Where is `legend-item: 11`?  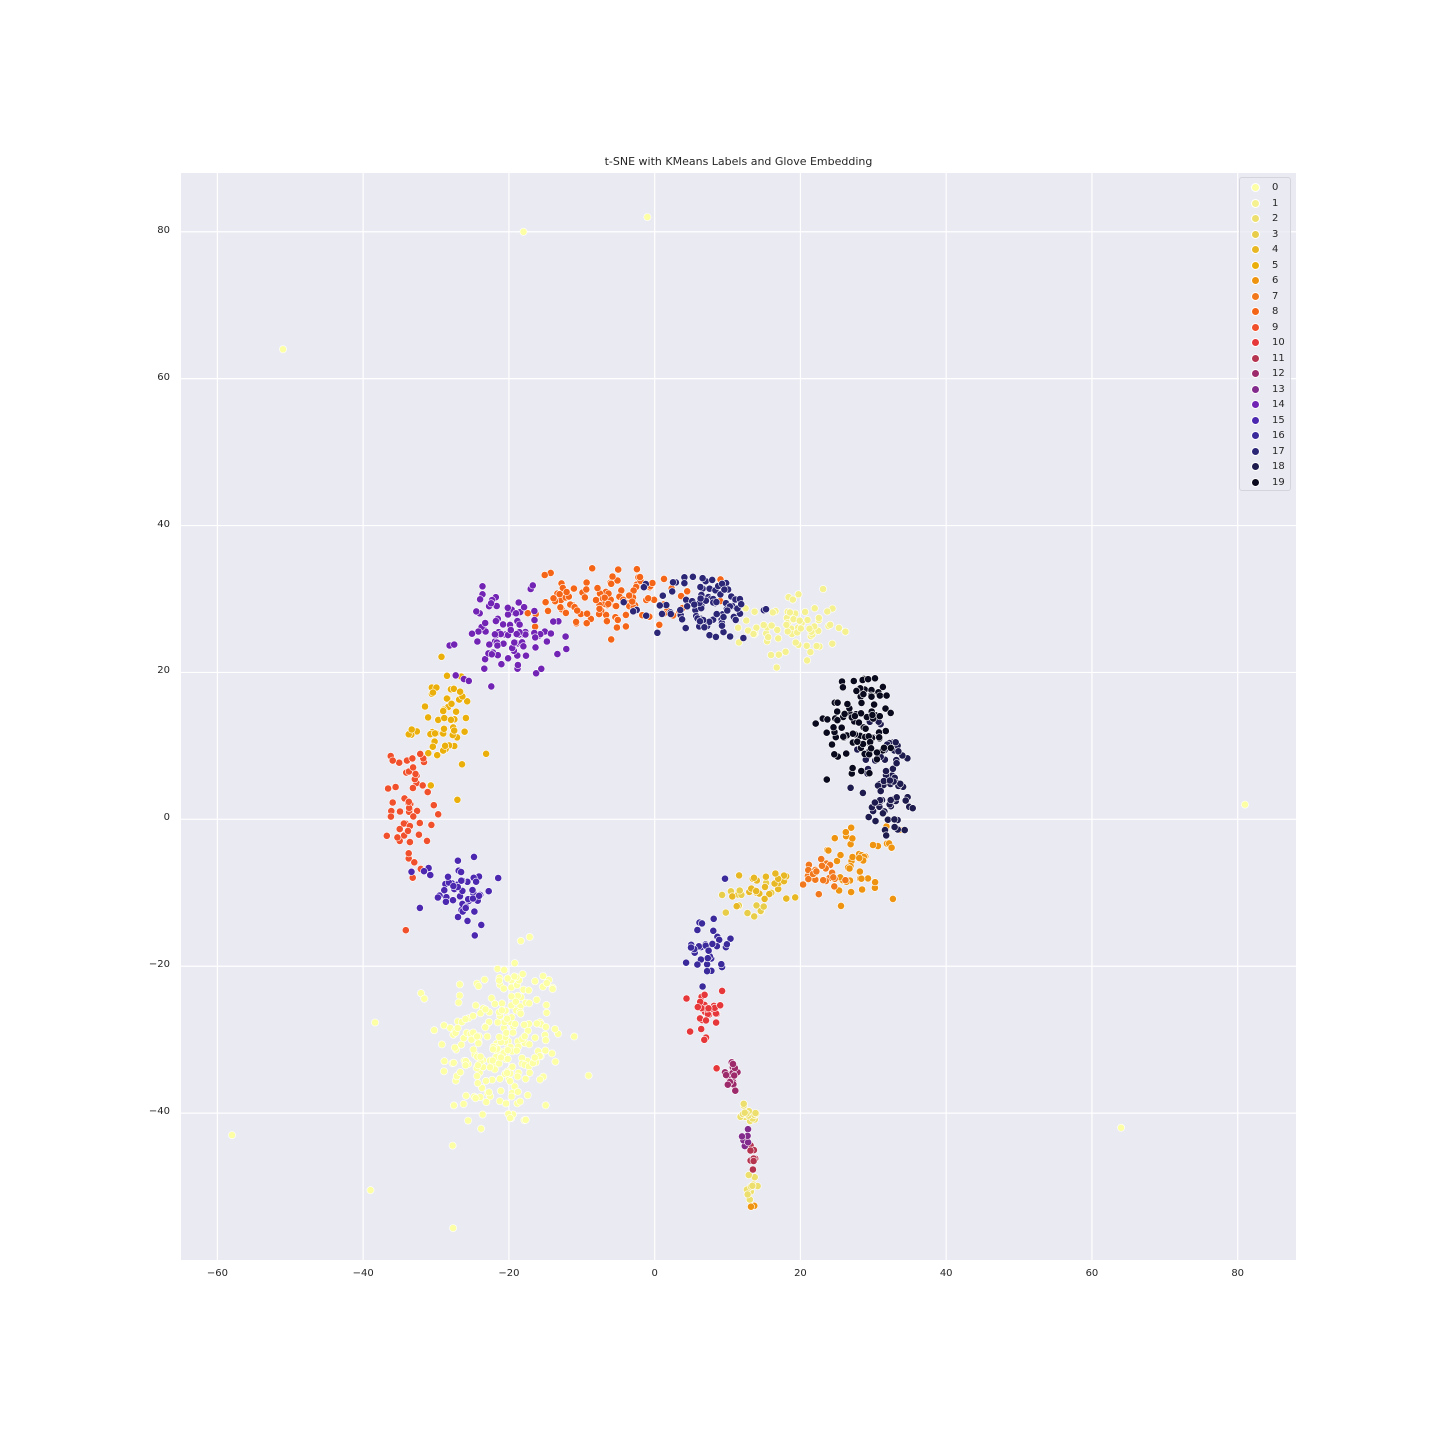 legend-item: 11 is located at coordinates (1265, 359).